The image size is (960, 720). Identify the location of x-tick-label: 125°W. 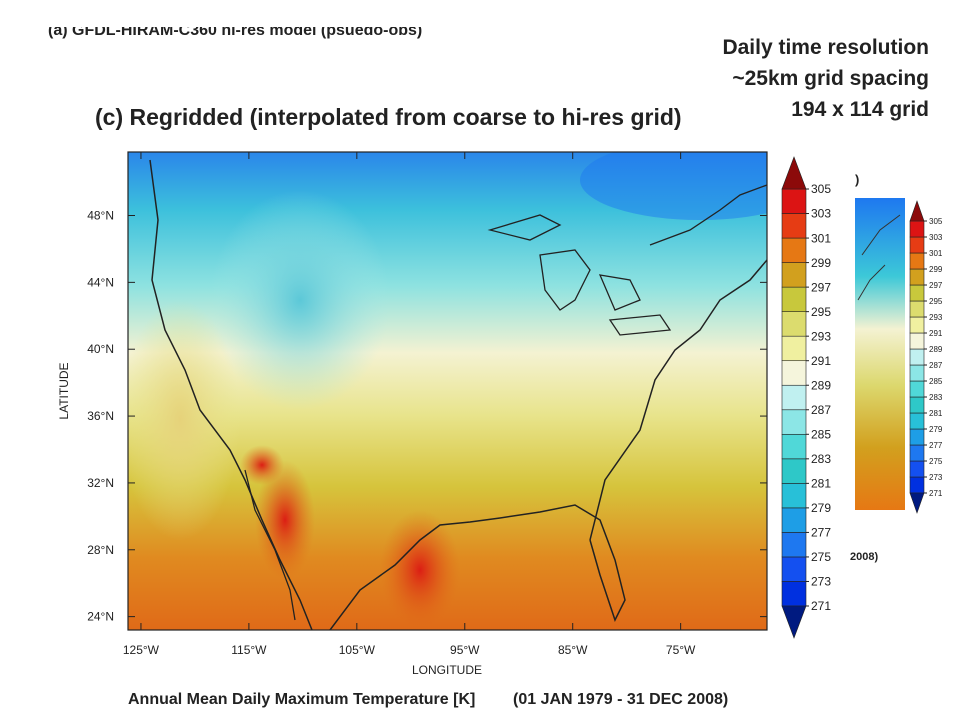
(141, 650).